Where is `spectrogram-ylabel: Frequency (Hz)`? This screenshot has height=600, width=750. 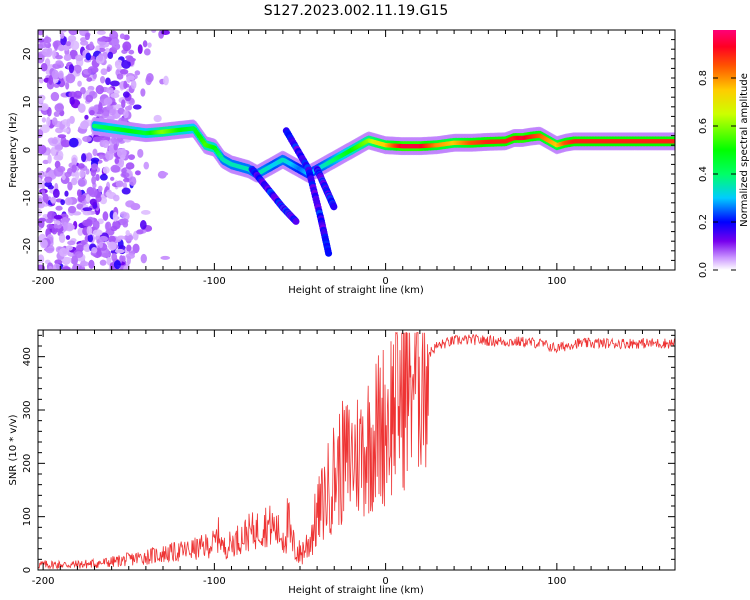
spectrogram-ylabel: Frequency (Hz) is located at coordinates (13, 150).